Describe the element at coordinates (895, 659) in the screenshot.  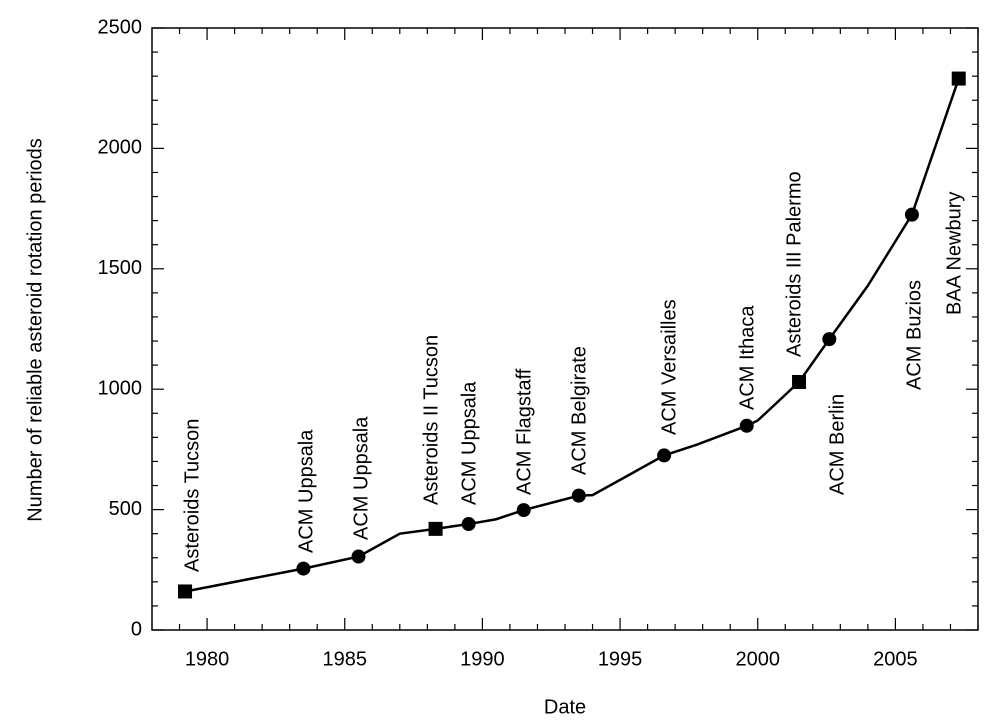
I see `x-tick-label: 2005` at that location.